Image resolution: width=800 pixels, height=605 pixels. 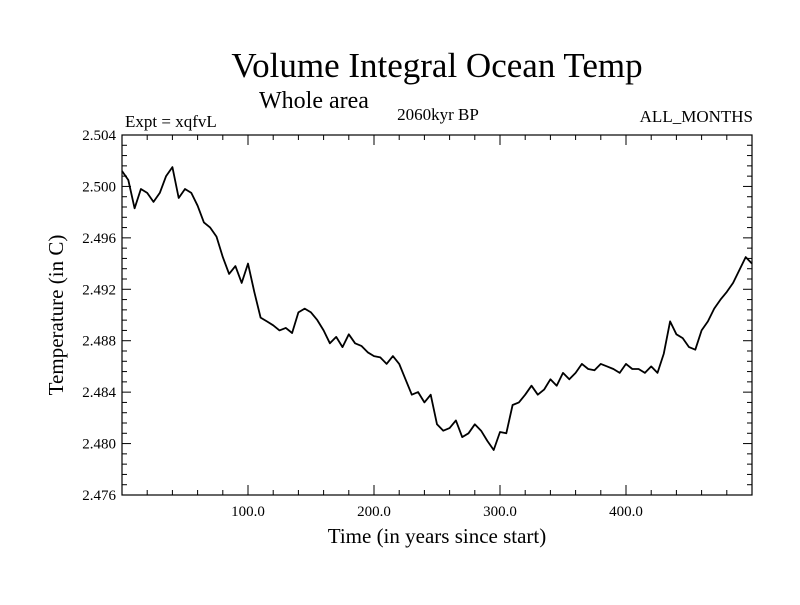 I want to click on months-label: ALL_MONTHS, so click(x=696, y=116).